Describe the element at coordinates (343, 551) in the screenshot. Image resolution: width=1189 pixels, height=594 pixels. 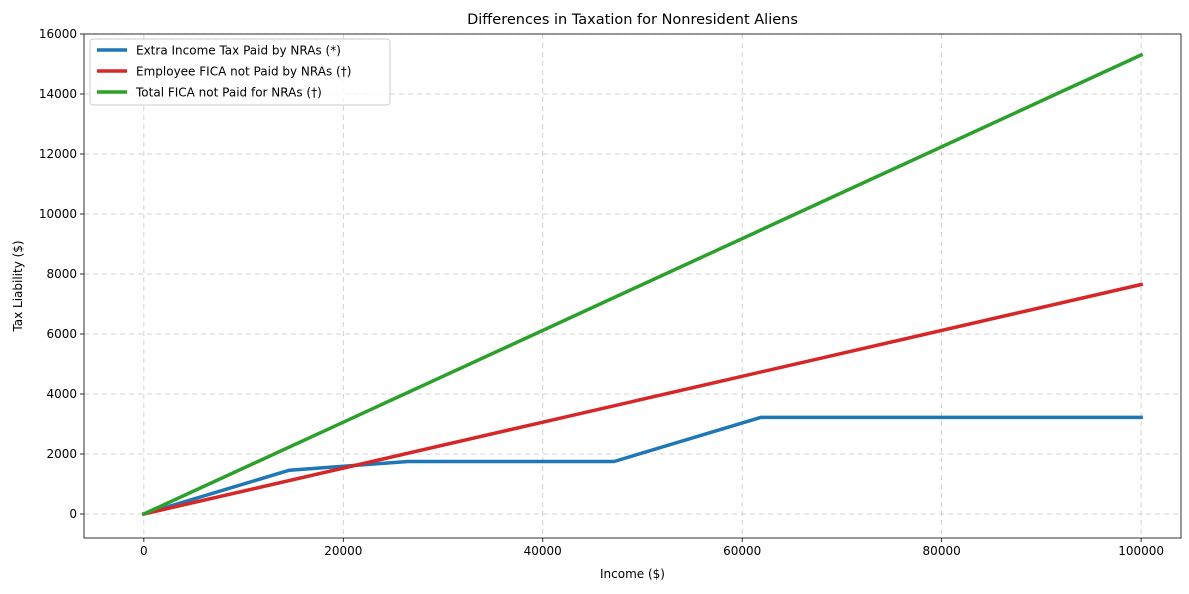
I see `x-tick-label: 20000` at that location.